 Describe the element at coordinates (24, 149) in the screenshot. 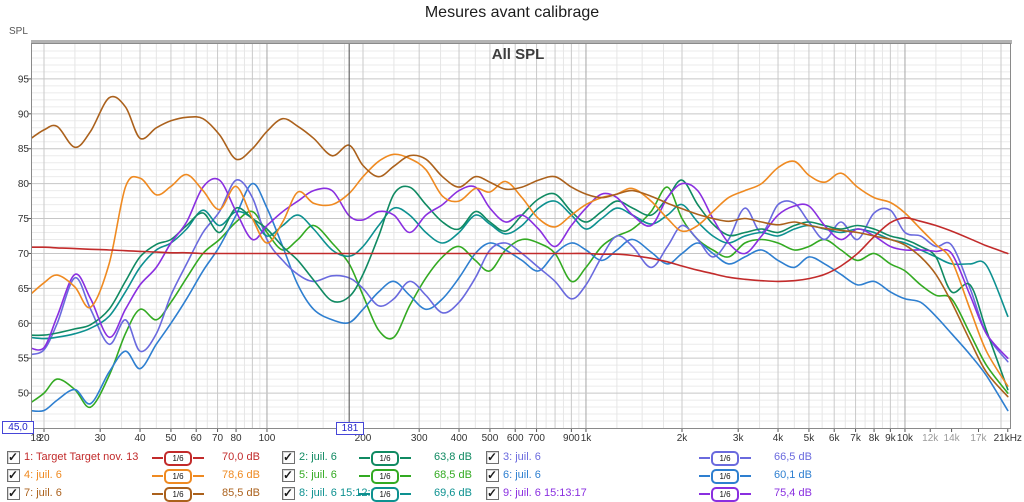

I see `svg-text: 85` at that location.